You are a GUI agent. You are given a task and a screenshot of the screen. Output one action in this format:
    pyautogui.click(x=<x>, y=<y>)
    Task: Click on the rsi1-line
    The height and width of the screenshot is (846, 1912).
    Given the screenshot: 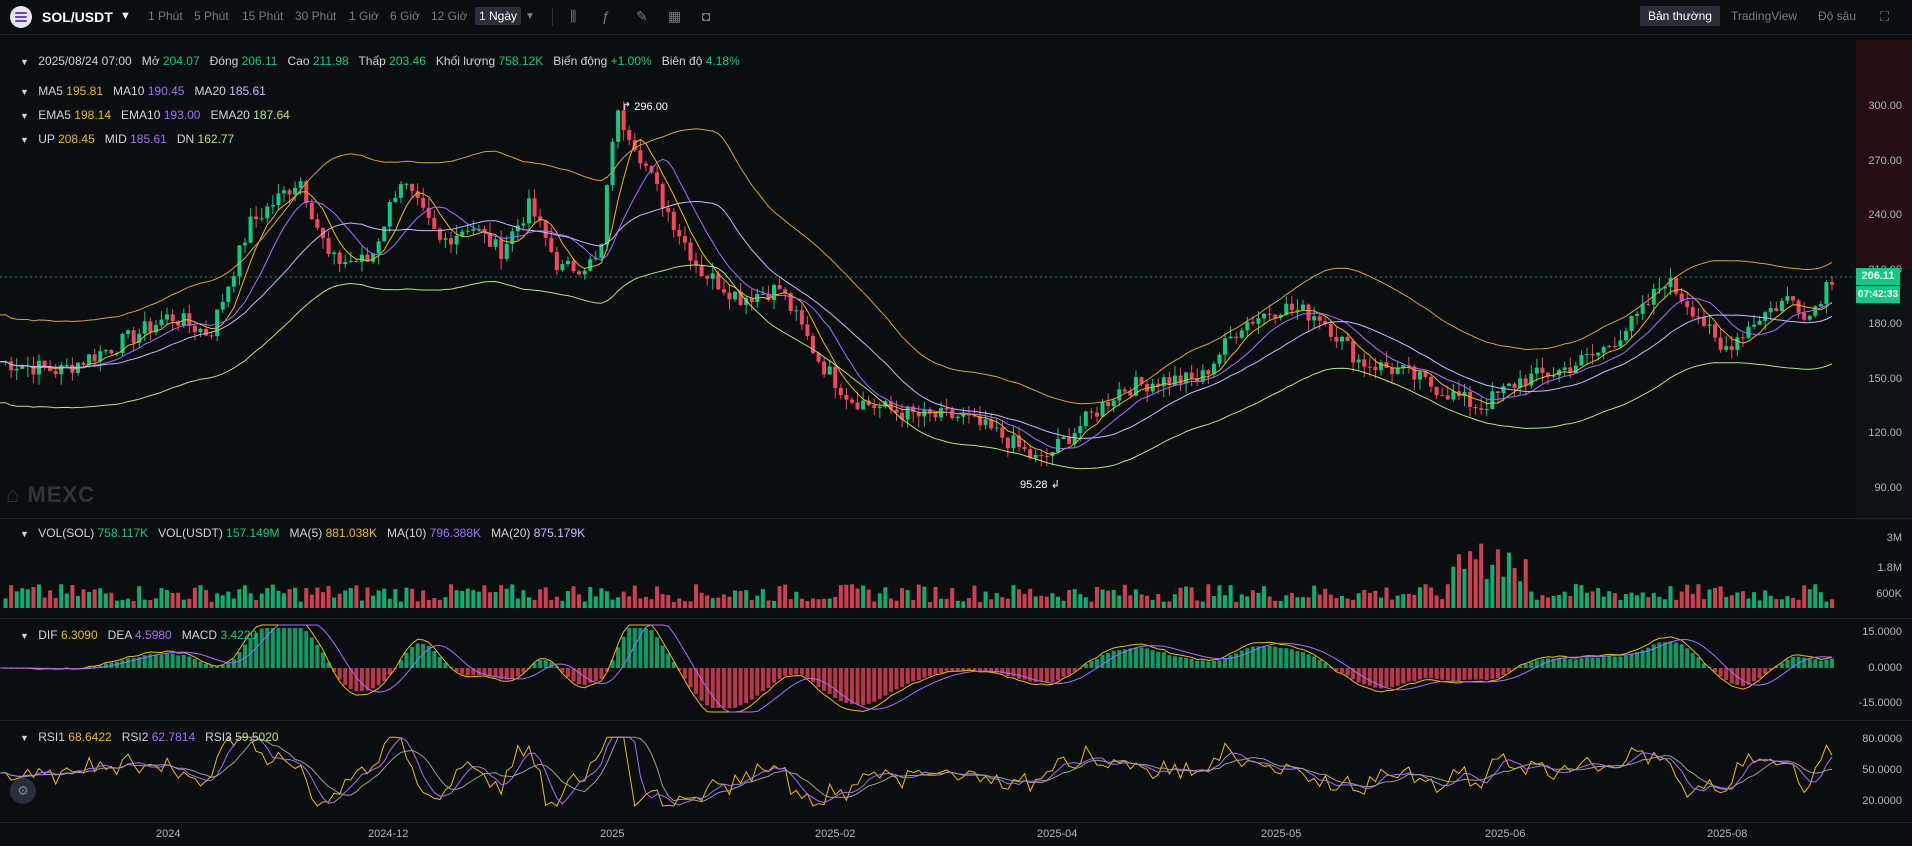 What is the action you would take?
    pyautogui.click(x=916, y=771)
    